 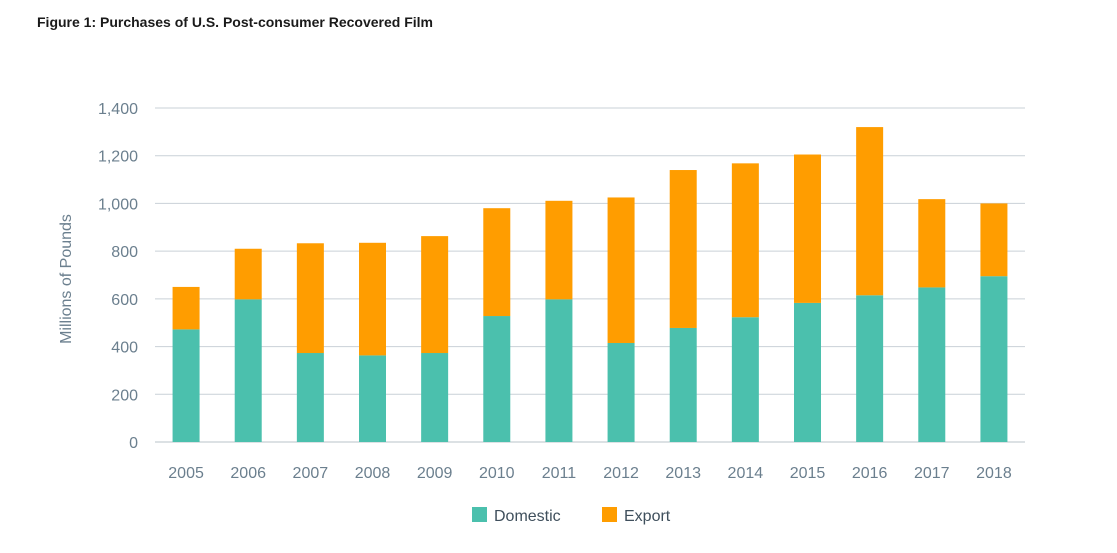 What do you see at coordinates (683, 249) in the screenshot?
I see `bar-export-2013` at bounding box center [683, 249].